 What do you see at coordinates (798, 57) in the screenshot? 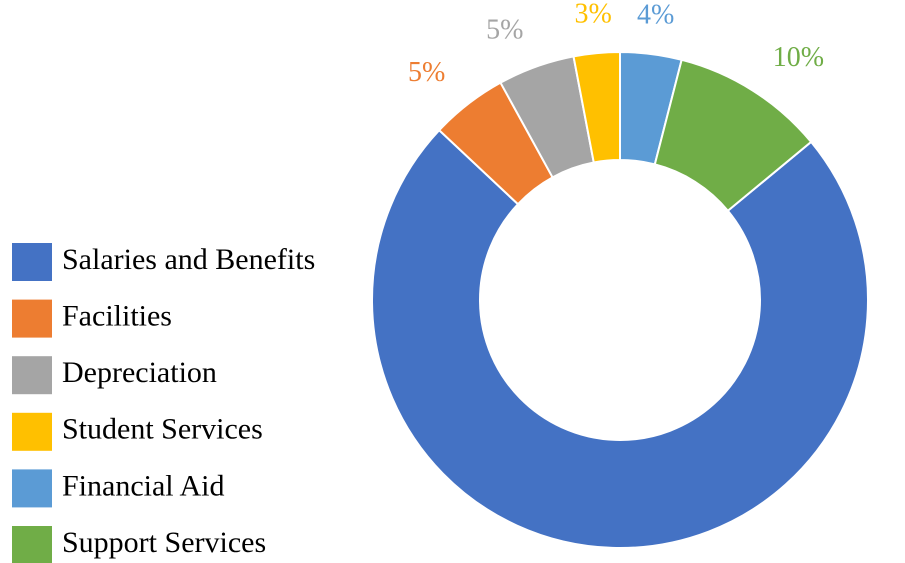
I see `data-label: 10%` at bounding box center [798, 57].